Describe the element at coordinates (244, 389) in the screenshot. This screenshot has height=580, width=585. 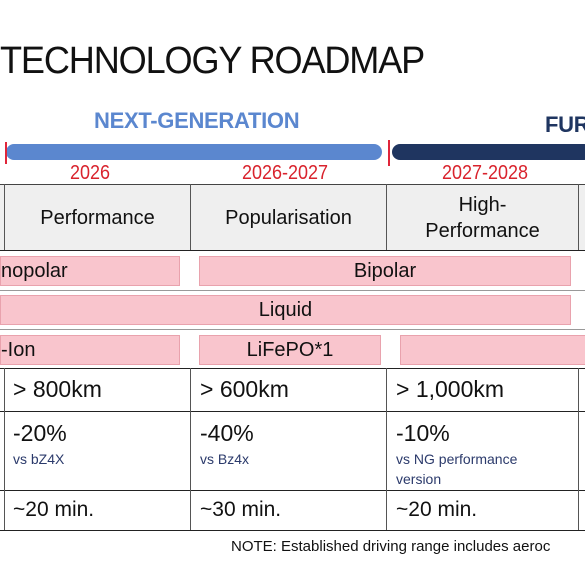
I see `range-value-2: > 600km` at that location.